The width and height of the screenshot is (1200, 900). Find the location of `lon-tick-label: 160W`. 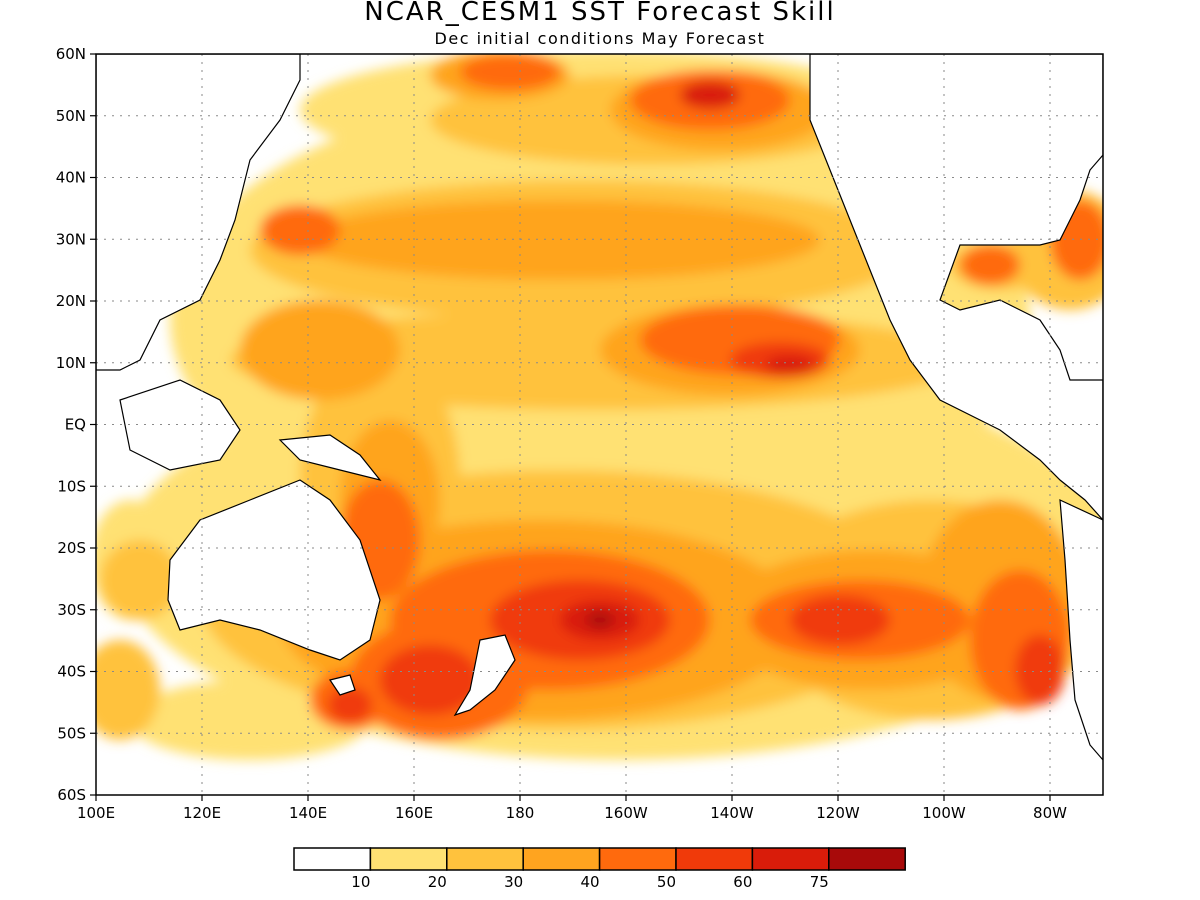

lon-tick-label: 160W is located at coordinates (626, 813).